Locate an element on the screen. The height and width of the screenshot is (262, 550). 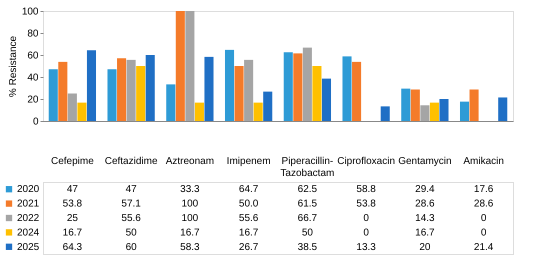
x-tick-label: Cefepime is located at coordinates (72, 161).